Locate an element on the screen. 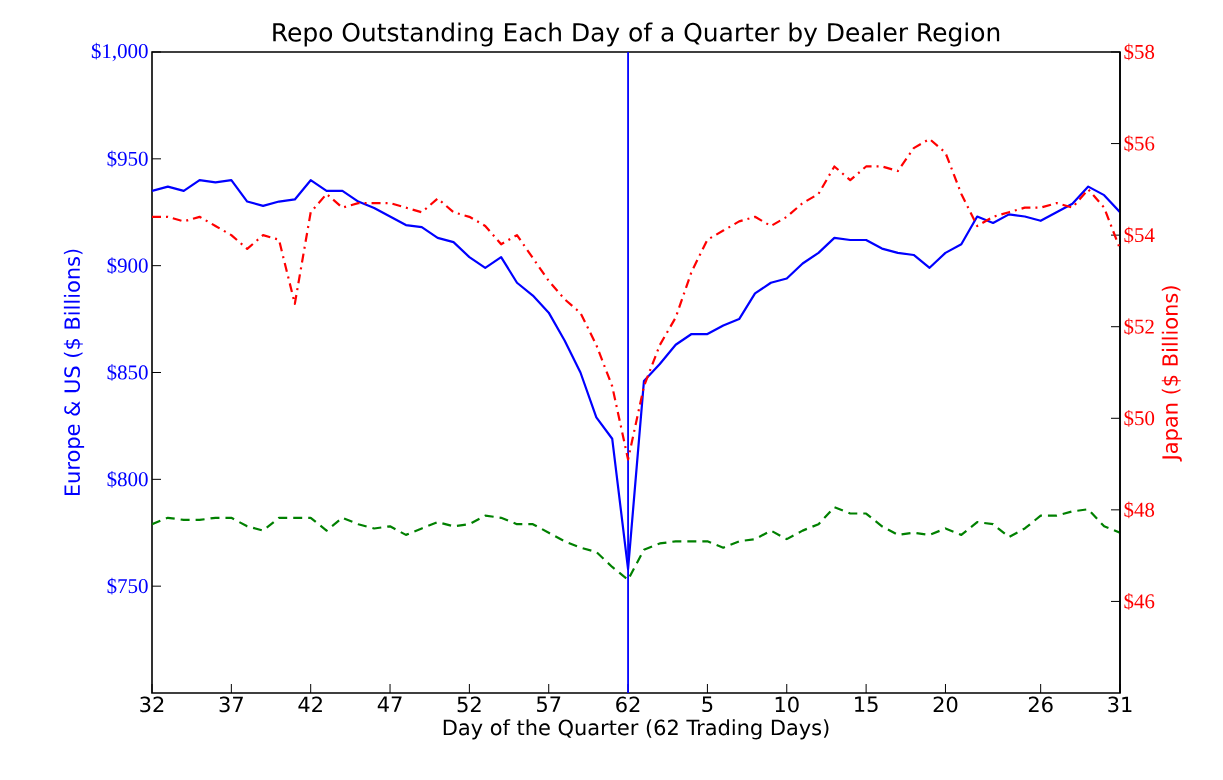  y-tick-label: $950 is located at coordinates (127, 159).